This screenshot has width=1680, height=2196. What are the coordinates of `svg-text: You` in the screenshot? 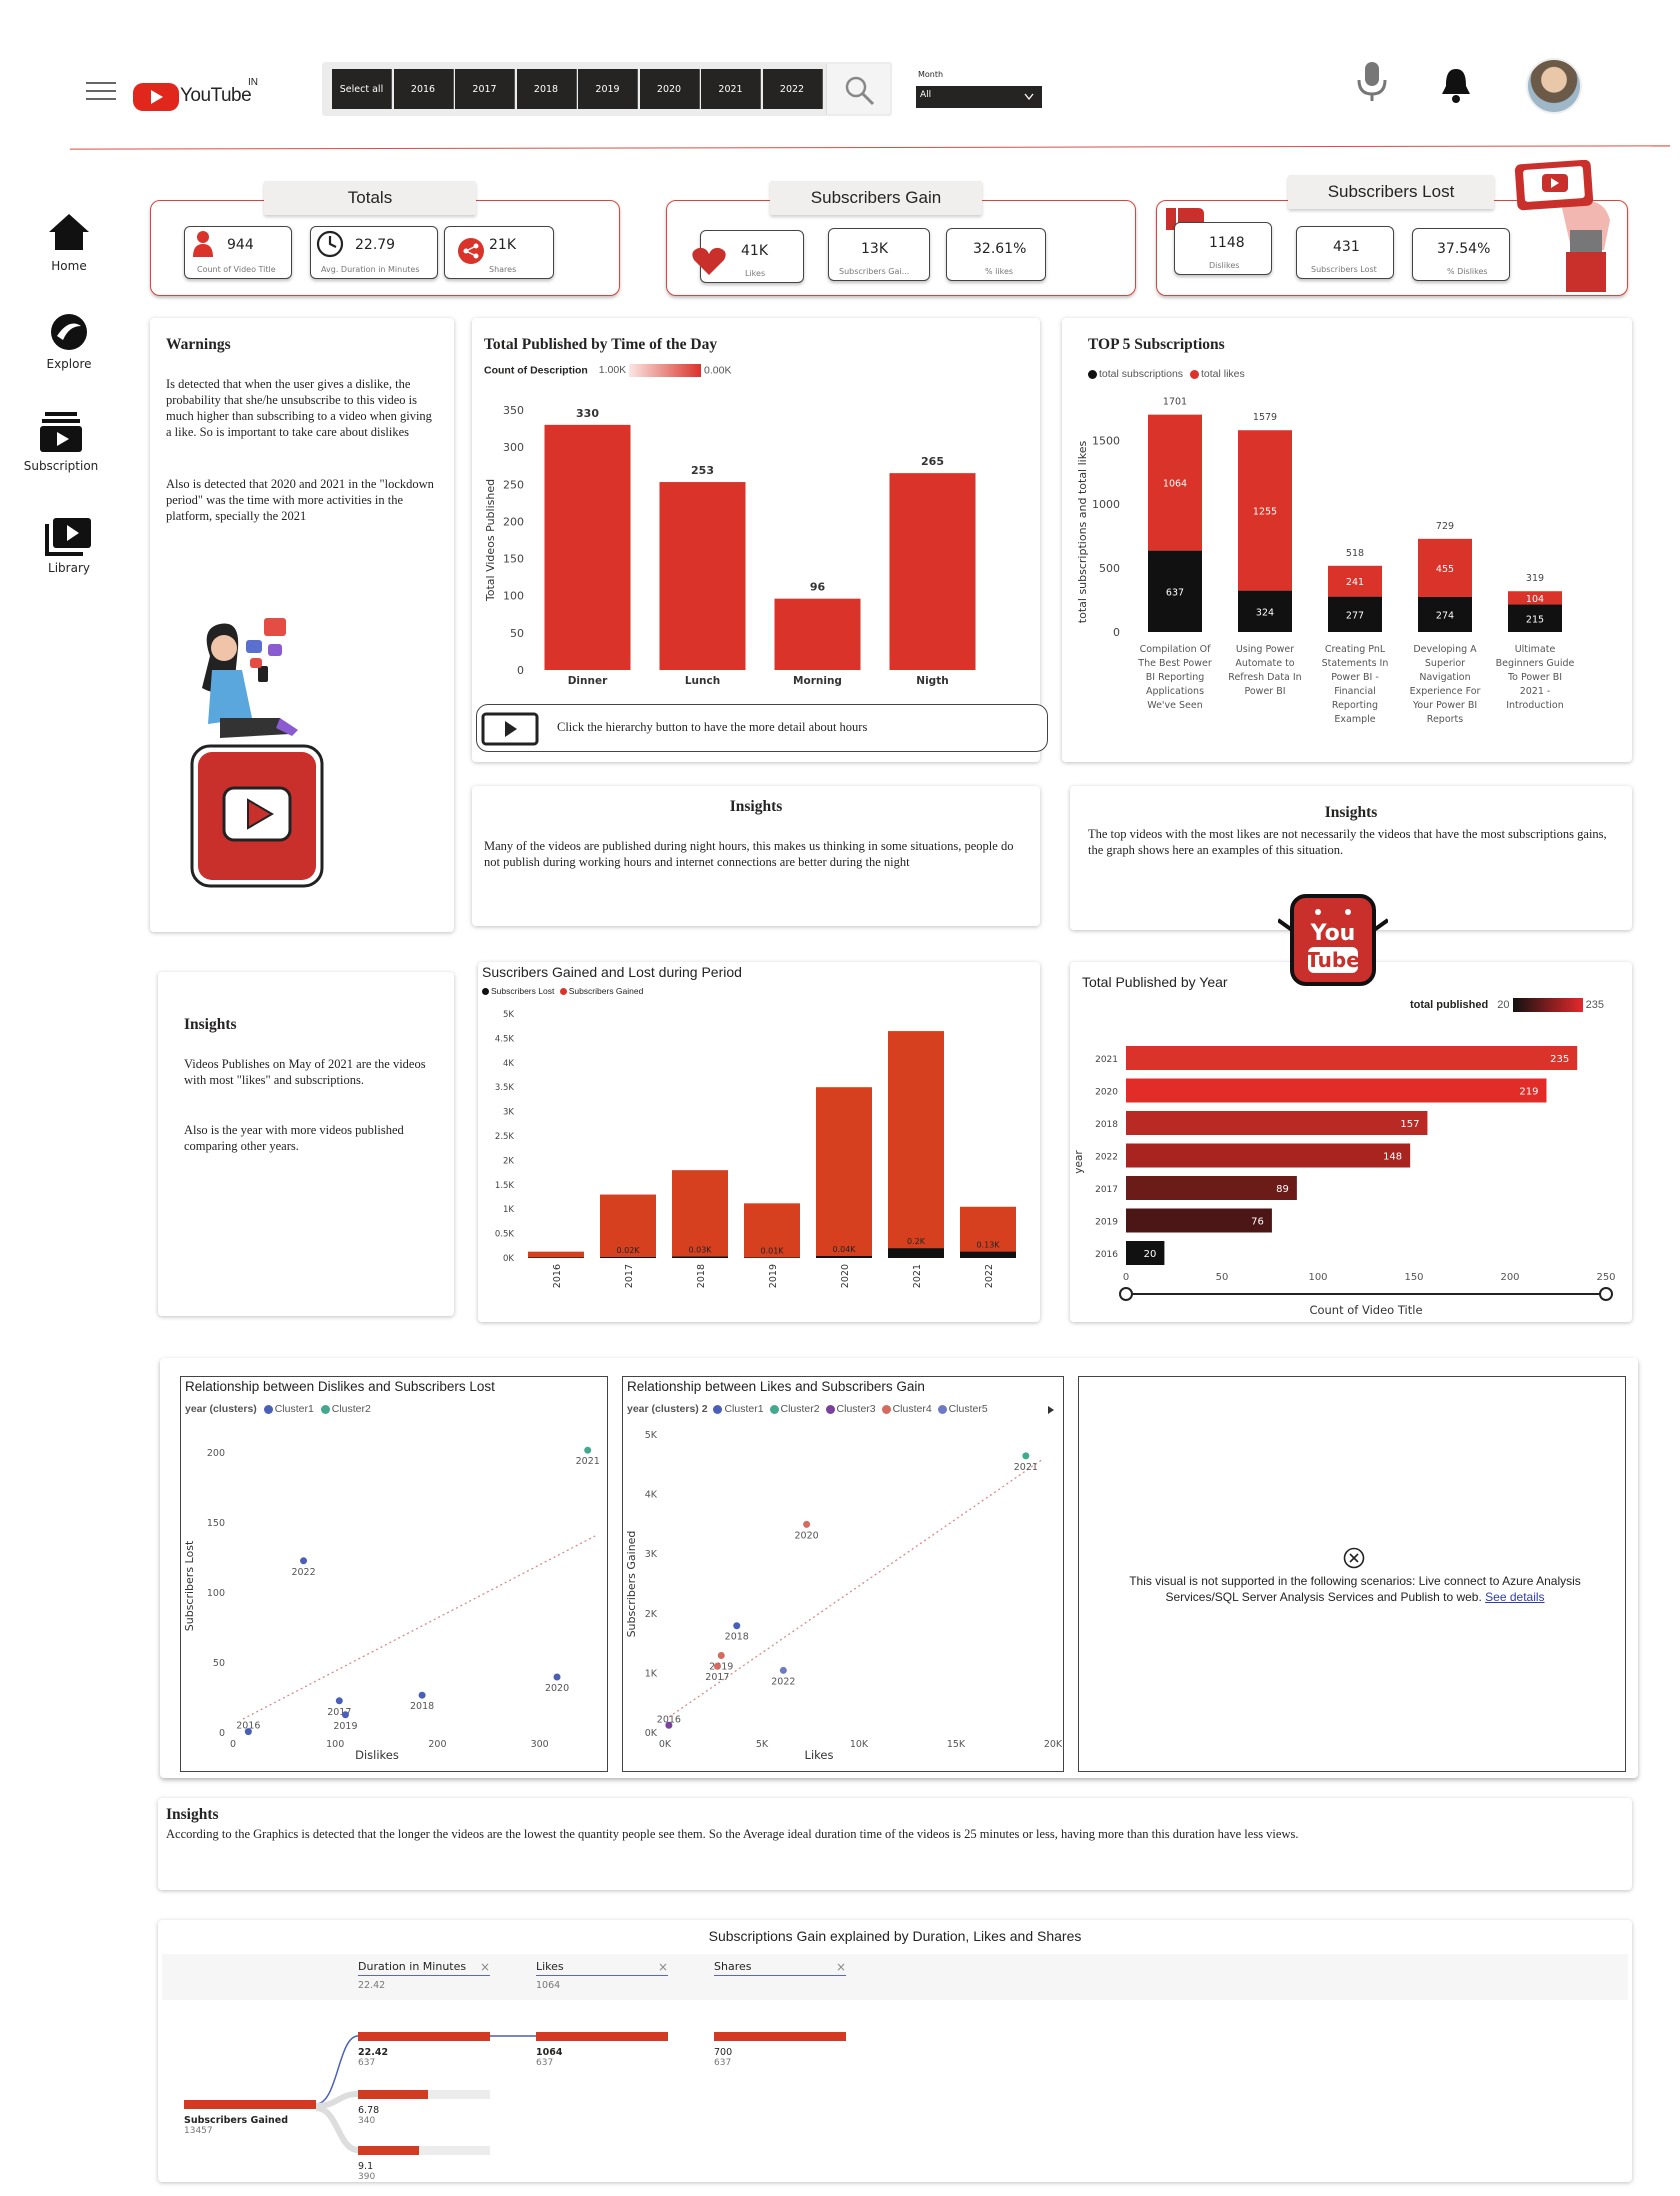 It's located at (1333, 933).